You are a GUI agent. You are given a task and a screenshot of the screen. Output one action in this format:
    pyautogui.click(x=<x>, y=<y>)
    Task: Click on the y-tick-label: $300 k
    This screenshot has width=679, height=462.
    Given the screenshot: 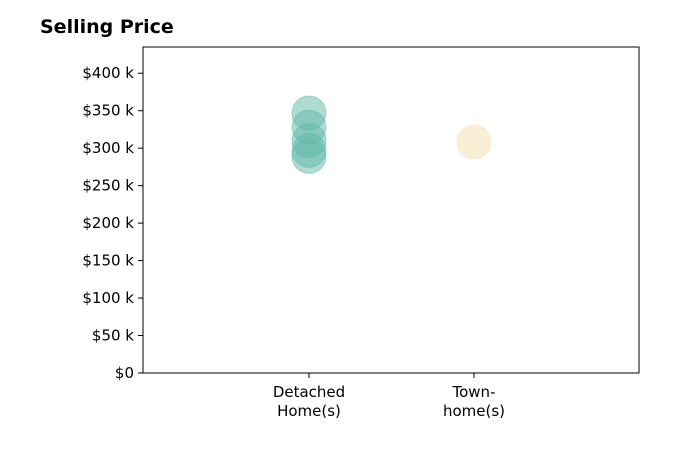 What is the action you would take?
    pyautogui.click(x=108, y=148)
    